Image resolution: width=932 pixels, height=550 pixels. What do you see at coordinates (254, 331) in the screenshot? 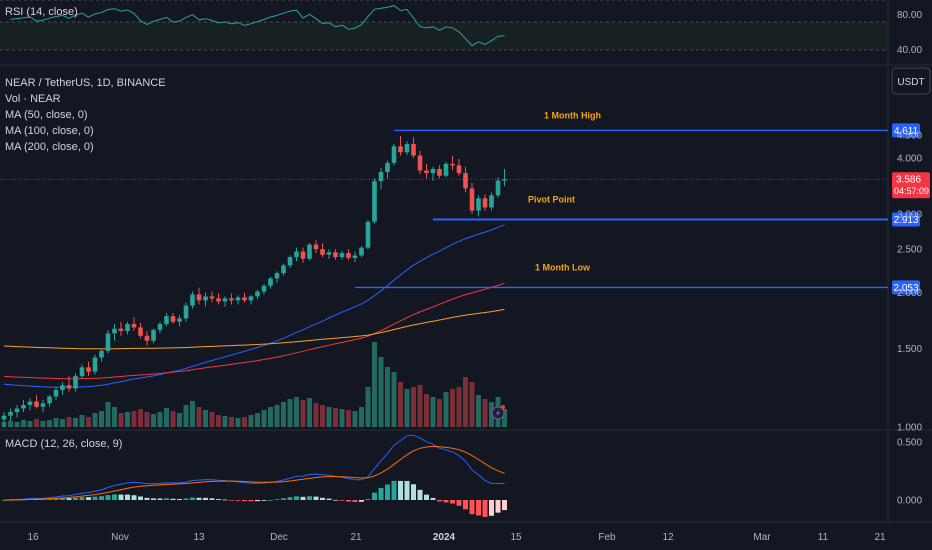
I see `ma100-line` at bounding box center [254, 331].